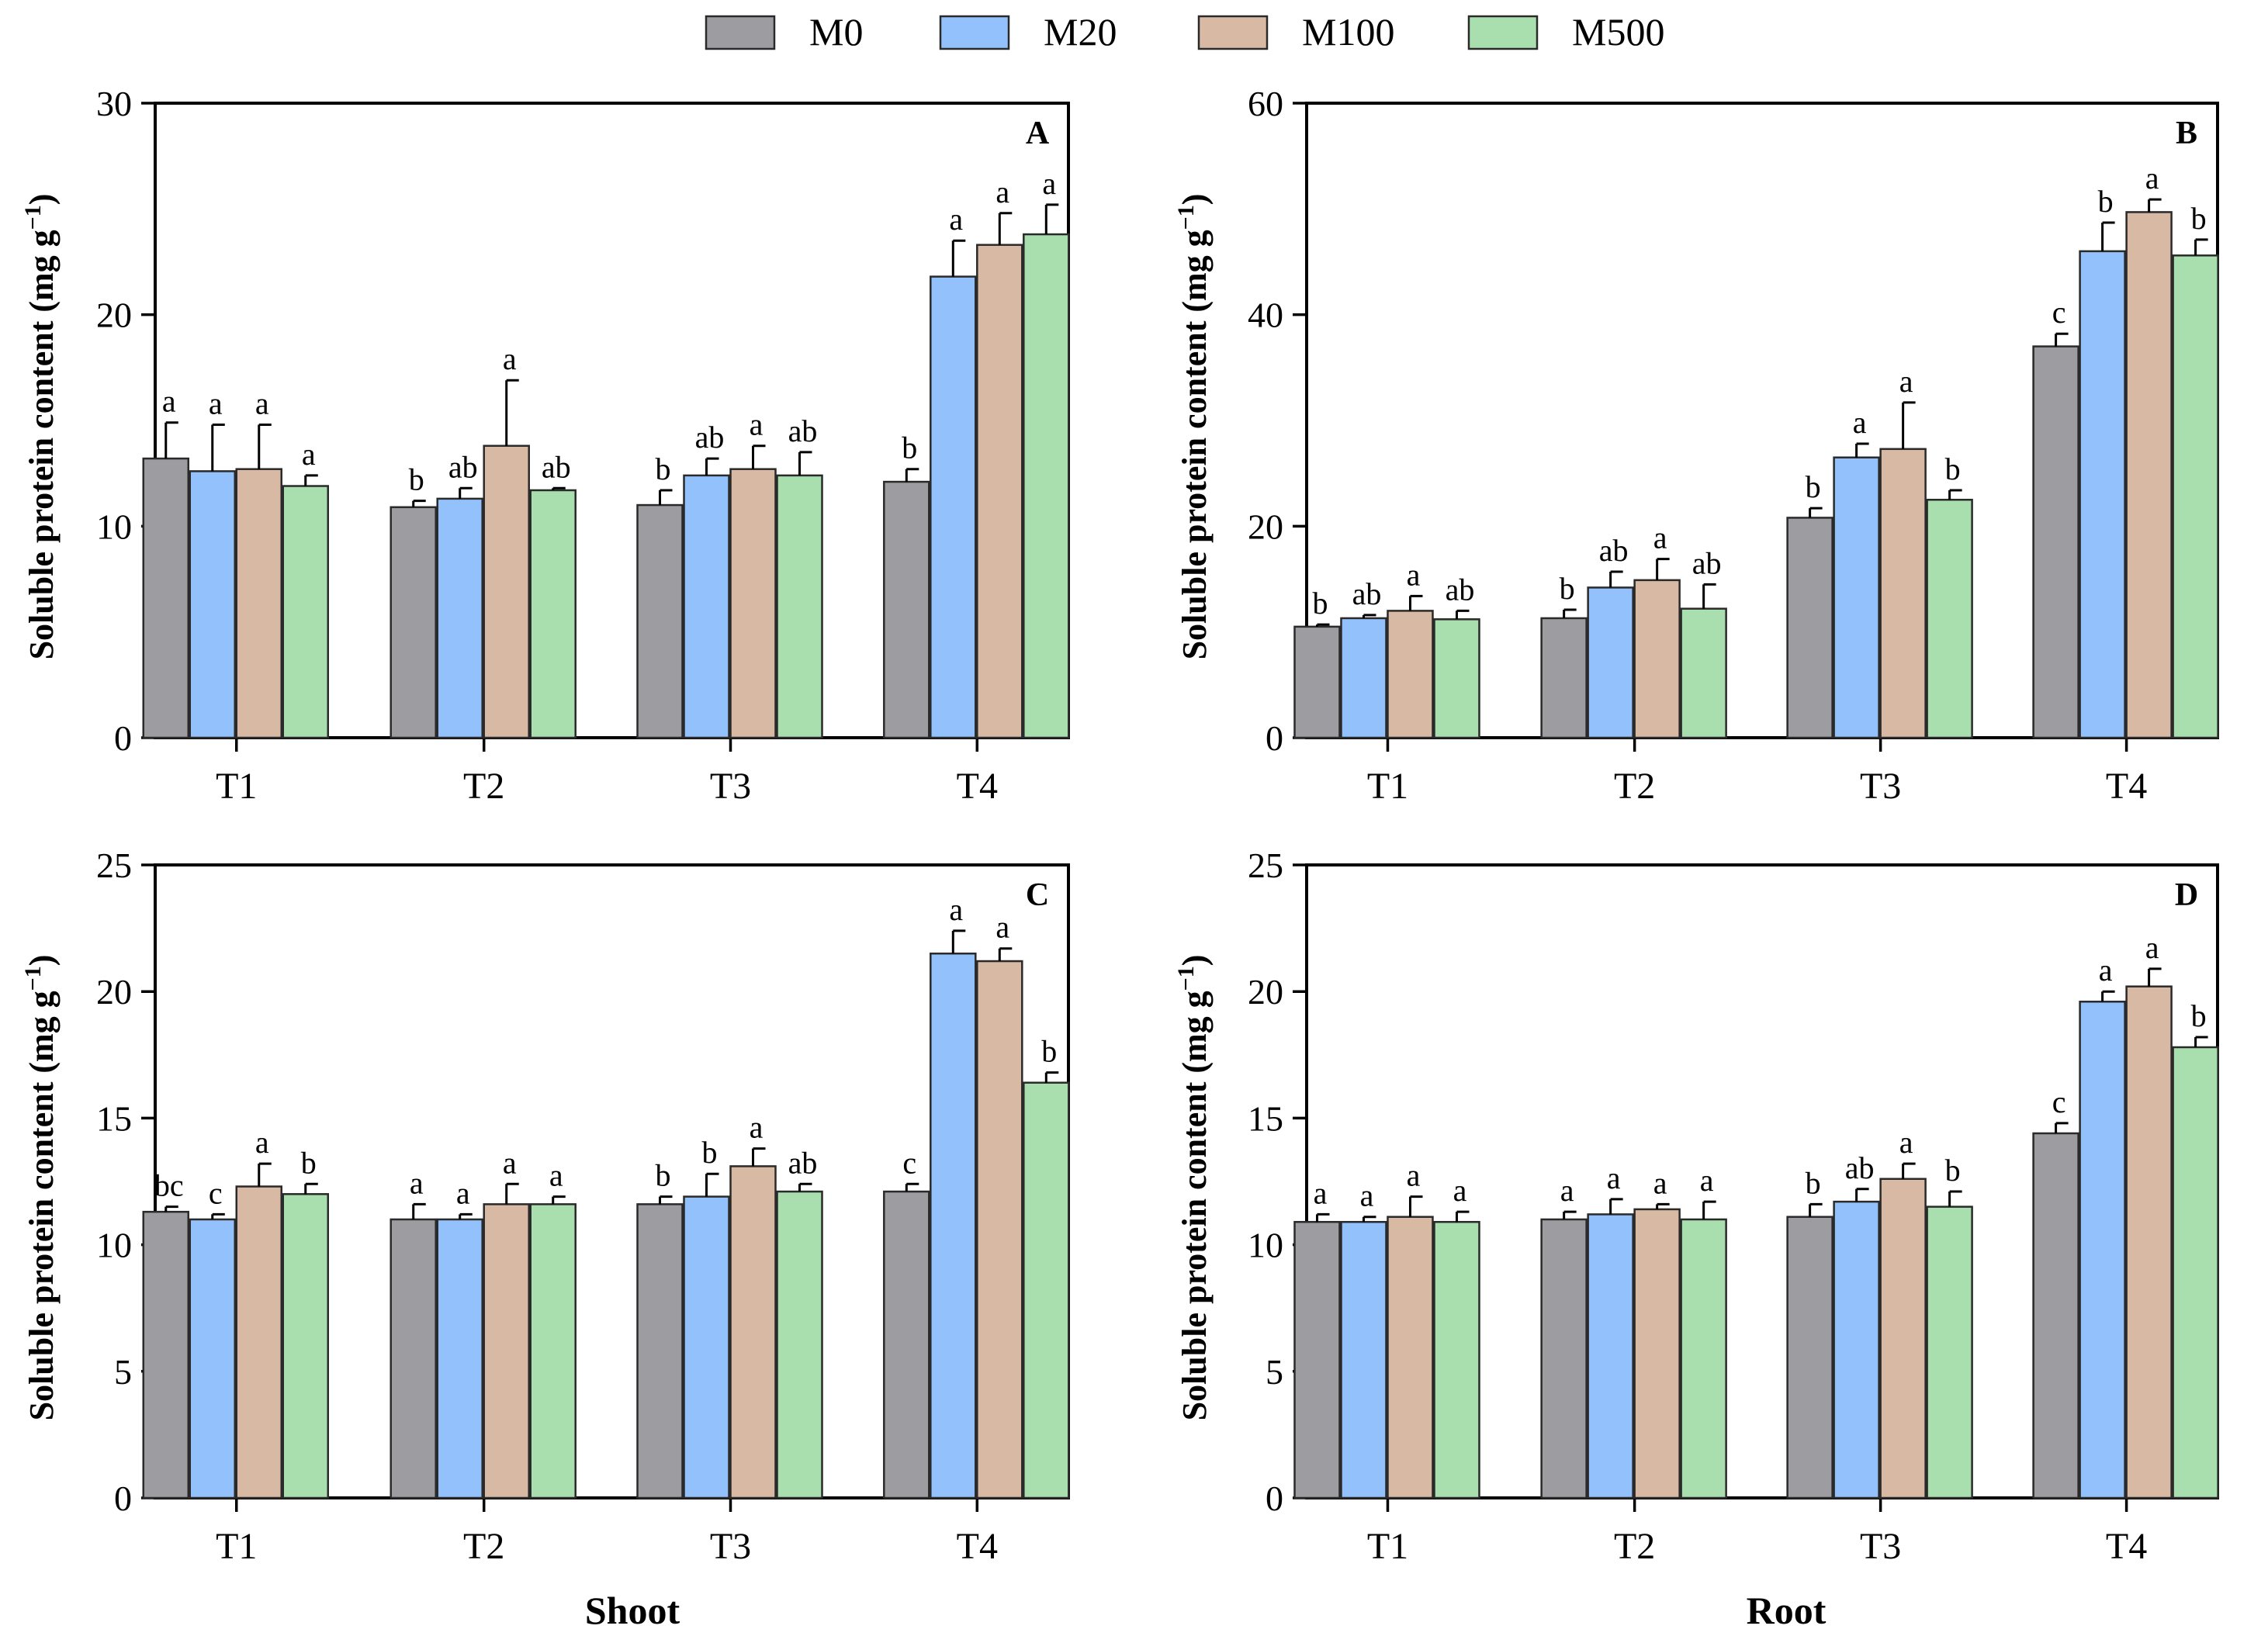 This screenshot has width=2268, height=1636. What do you see at coordinates (1704, 673) in the screenshot?
I see `bar-b-t2-m500` at bounding box center [1704, 673].